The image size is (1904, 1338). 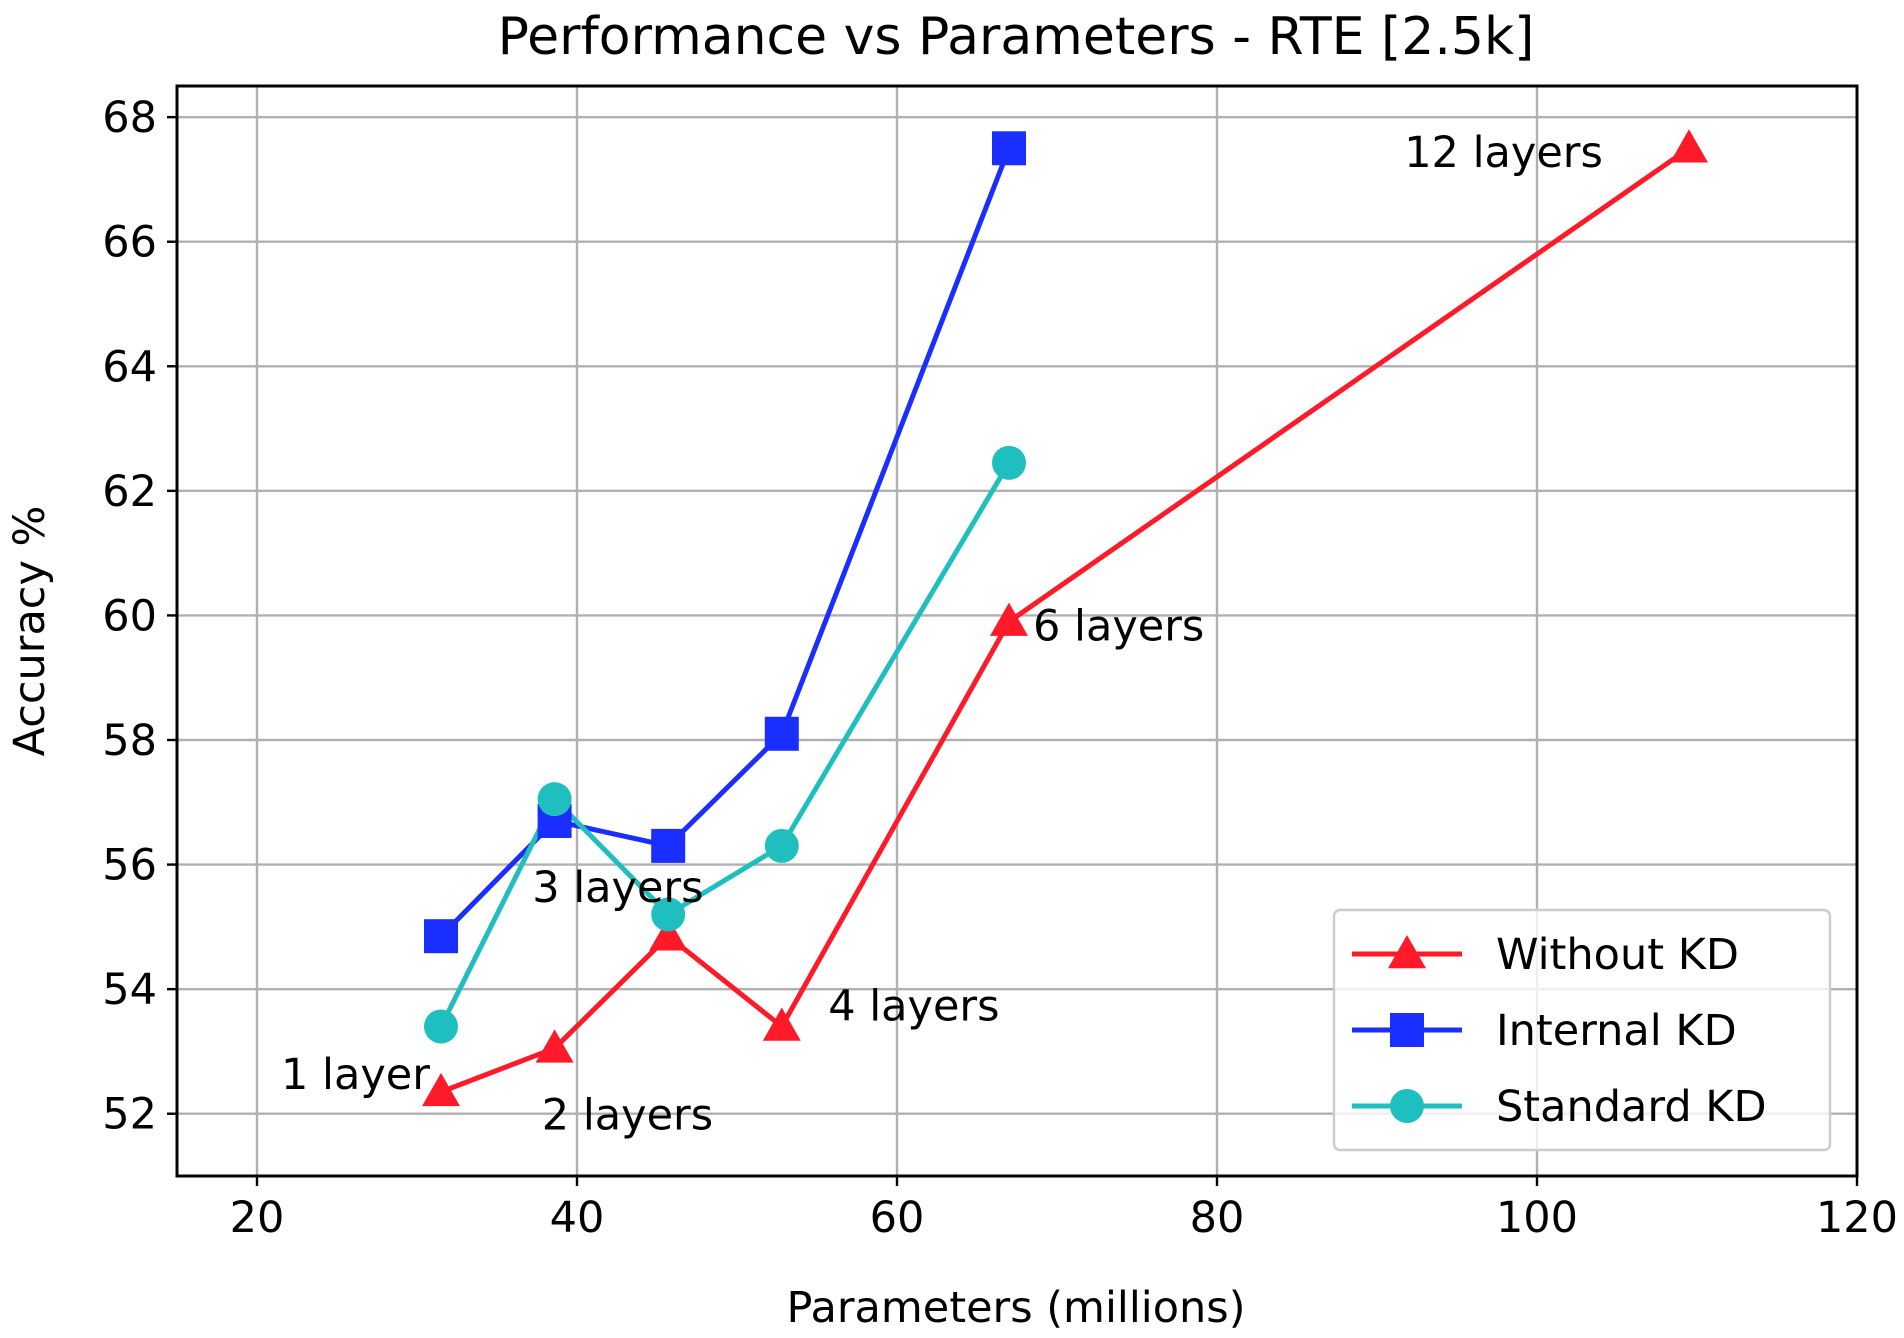 What do you see at coordinates (1631, 1107) in the screenshot?
I see `legend-standard-kd-label: Standard KD` at bounding box center [1631, 1107].